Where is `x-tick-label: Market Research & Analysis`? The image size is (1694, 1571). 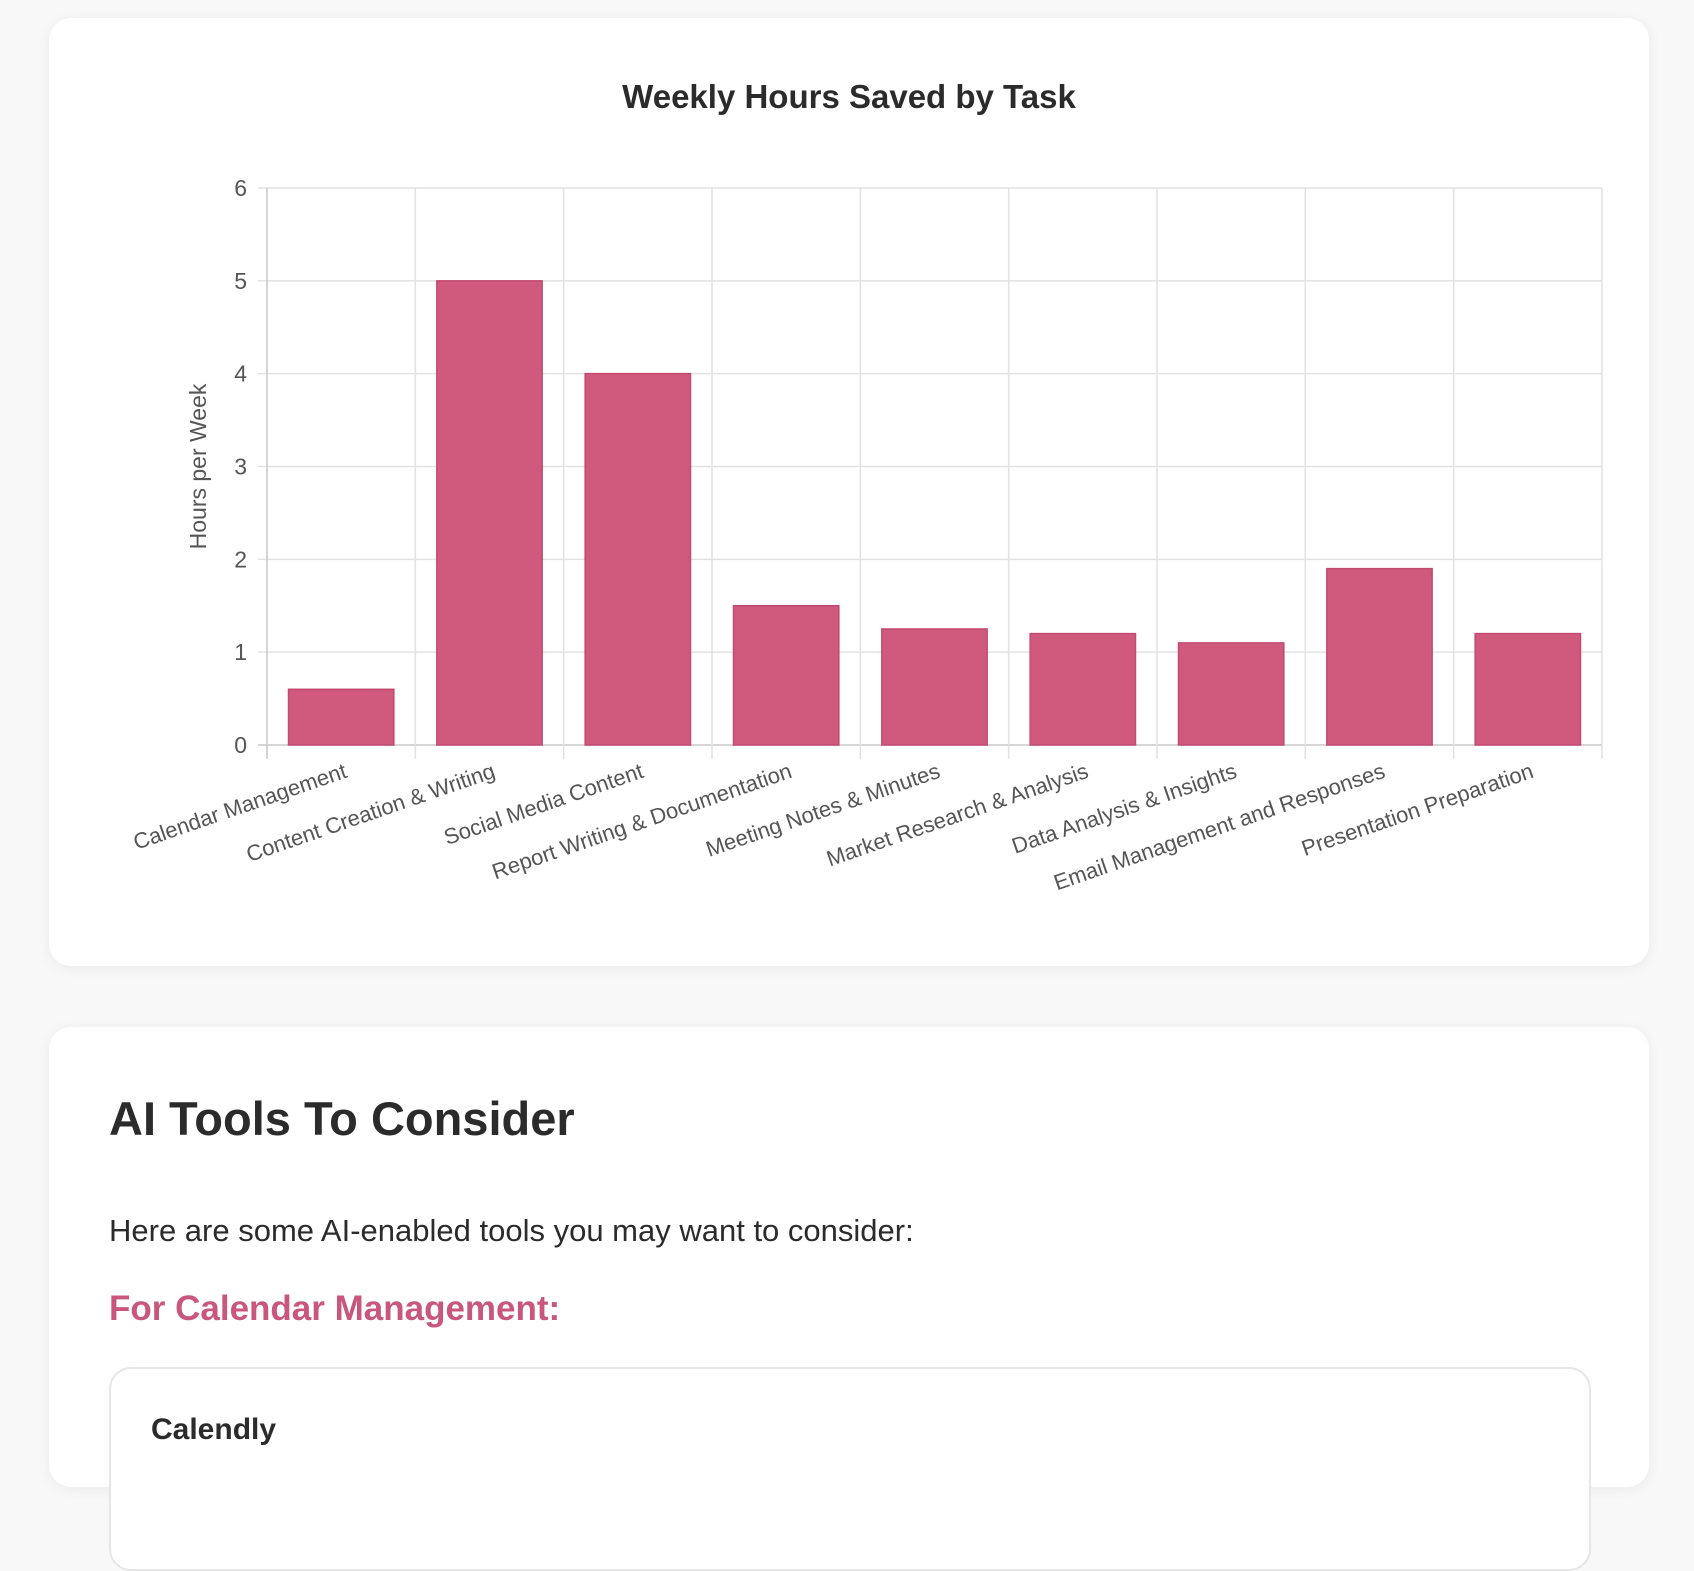
x-tick-label: Market Research & Analysis is located at coordinates (957, 814).